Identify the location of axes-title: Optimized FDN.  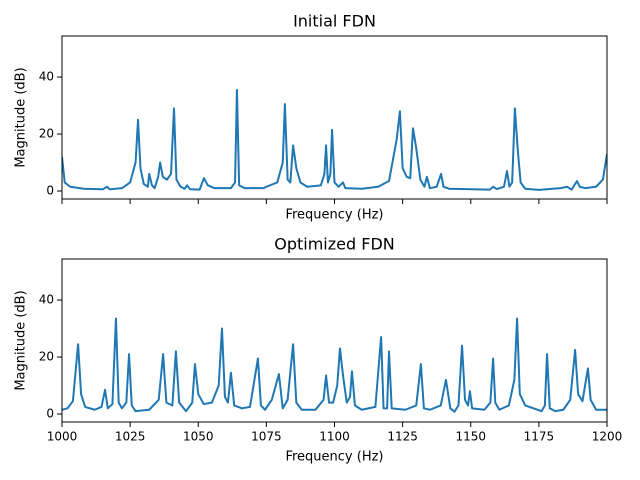
(334, 244).